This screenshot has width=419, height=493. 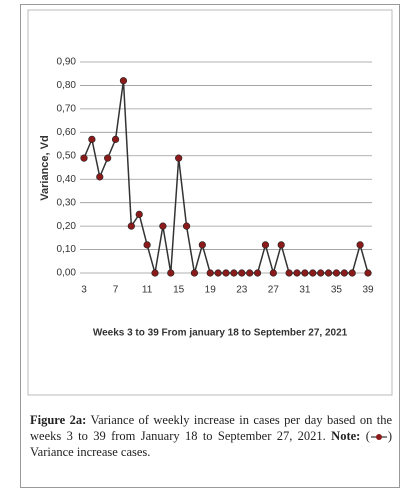 What do you see at coordinates (367, 436) in the screenshot?
I see `note-open: (` at bounding box center [367, 436].